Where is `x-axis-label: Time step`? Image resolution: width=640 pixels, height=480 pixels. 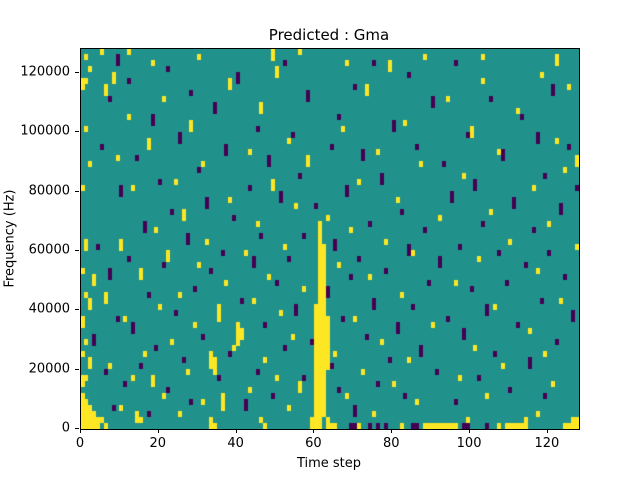 x-axis-label: Time step is located at coordinates (329, 463).